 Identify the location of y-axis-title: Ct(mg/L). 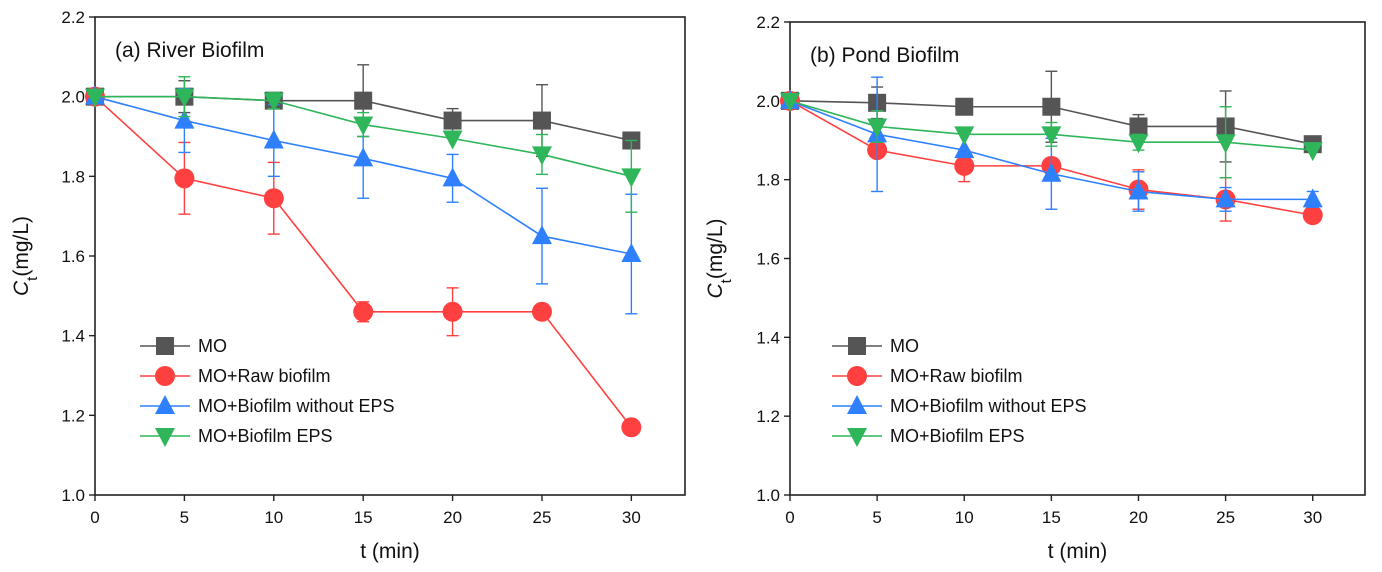
(25, 256).